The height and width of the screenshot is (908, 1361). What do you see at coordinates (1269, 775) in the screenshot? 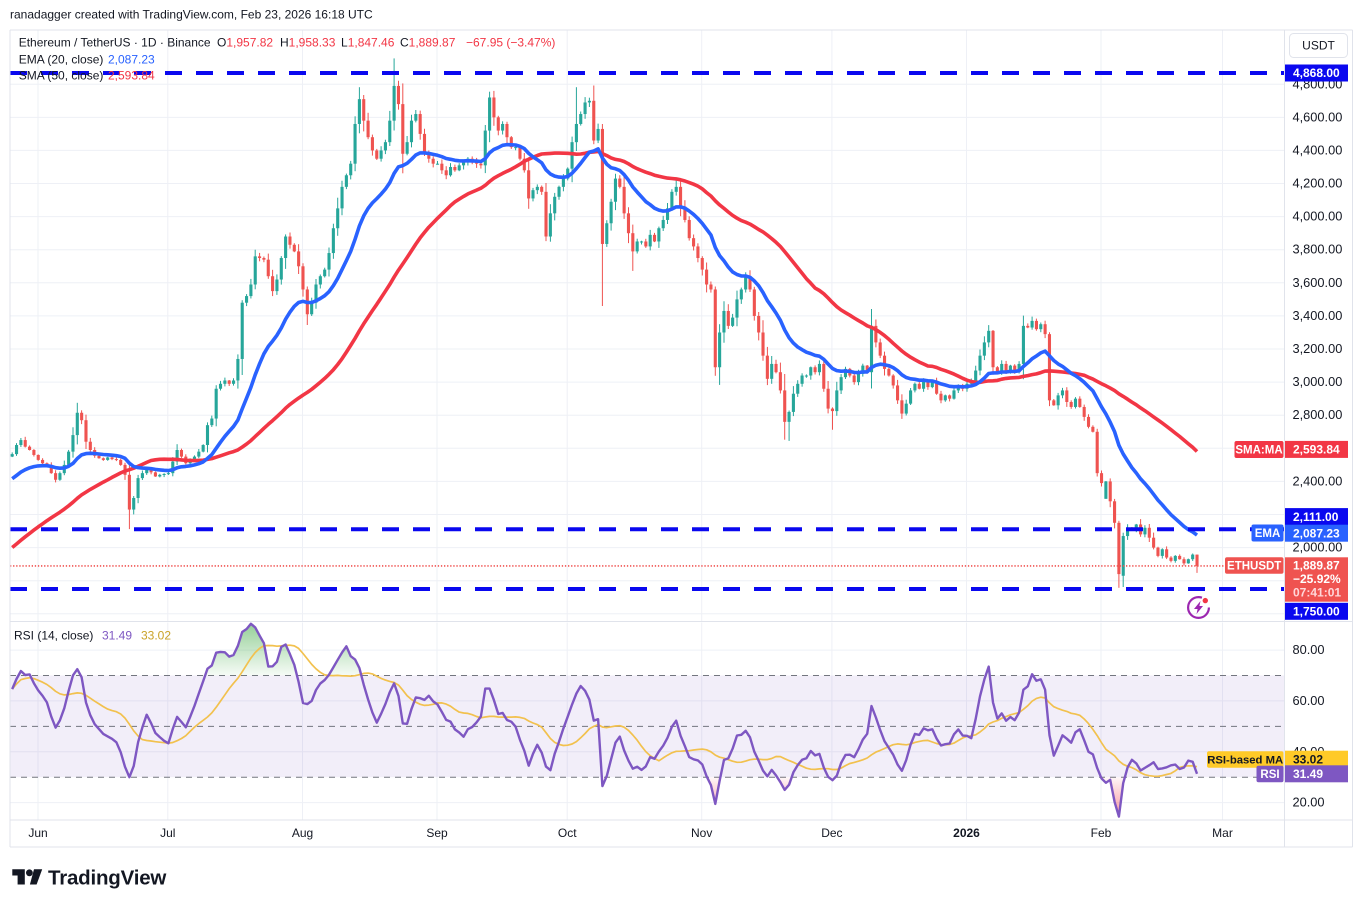
I see `svg-text: RSI` at bounding box center [1269, 775].